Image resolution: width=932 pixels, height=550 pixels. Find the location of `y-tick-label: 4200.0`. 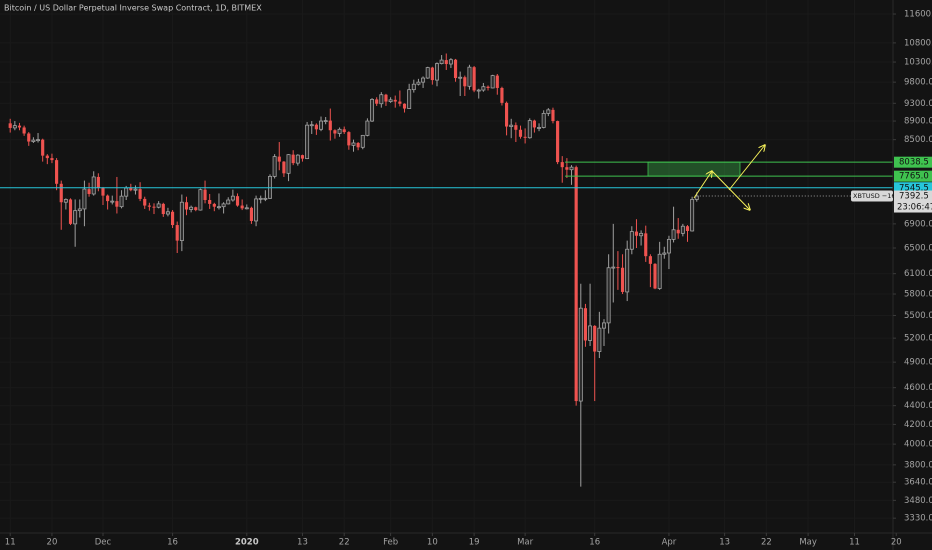

y-tick-label: 4200.0 is located at coordinates (918, 425).